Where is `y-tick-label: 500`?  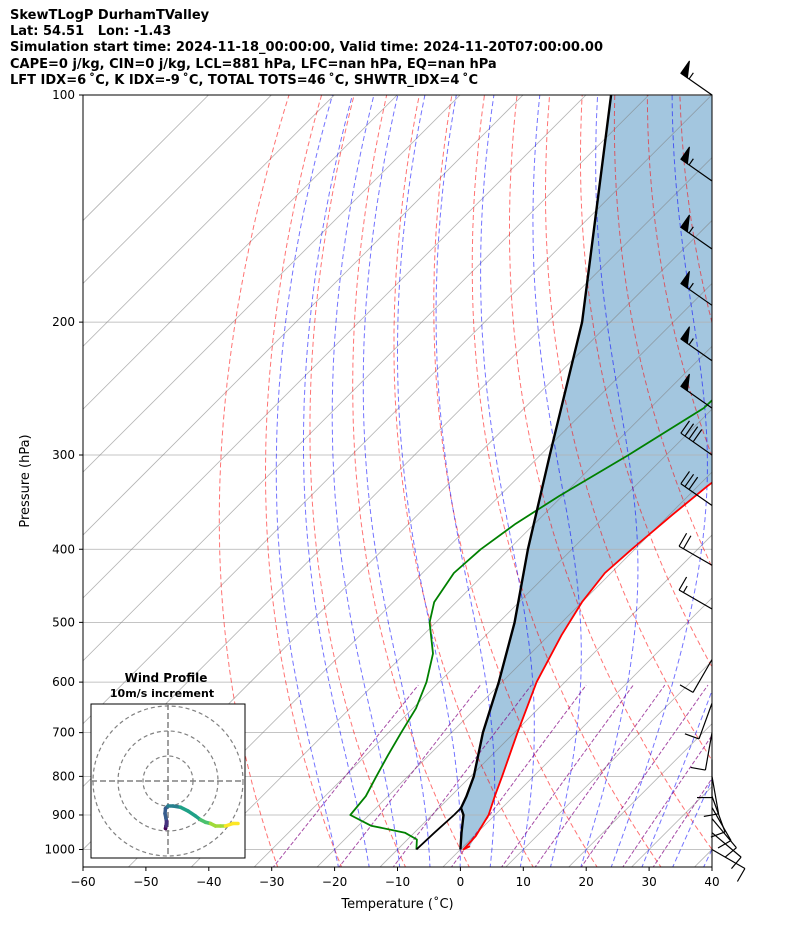 y-tick-label: 500 is located at coordinates (63, 622).